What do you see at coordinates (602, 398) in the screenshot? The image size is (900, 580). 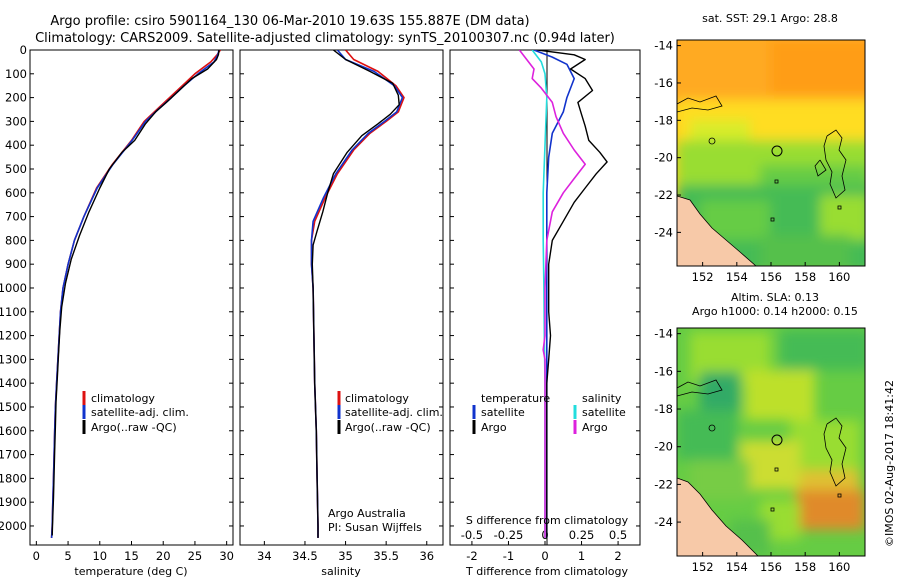 I see `legend3-salinity-heading: salinity` at bounding box center [602, 398].